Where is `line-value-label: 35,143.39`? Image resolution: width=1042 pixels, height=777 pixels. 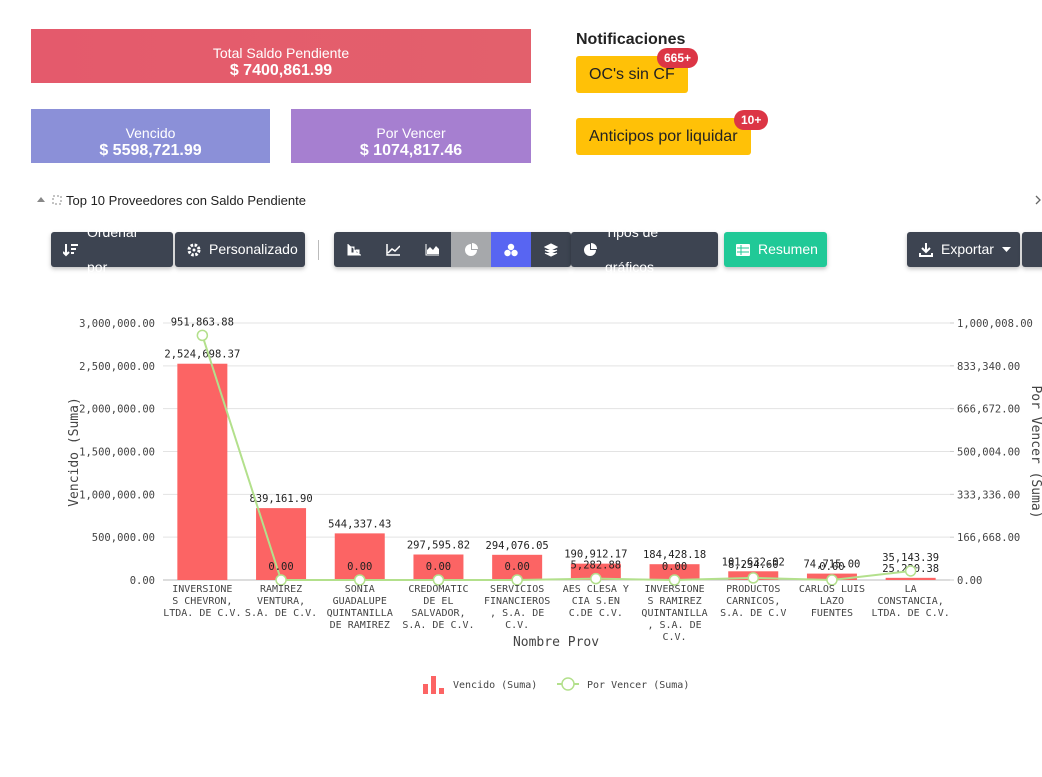
line-value-label: 35,143.39 is located at coordinates (910, 558).